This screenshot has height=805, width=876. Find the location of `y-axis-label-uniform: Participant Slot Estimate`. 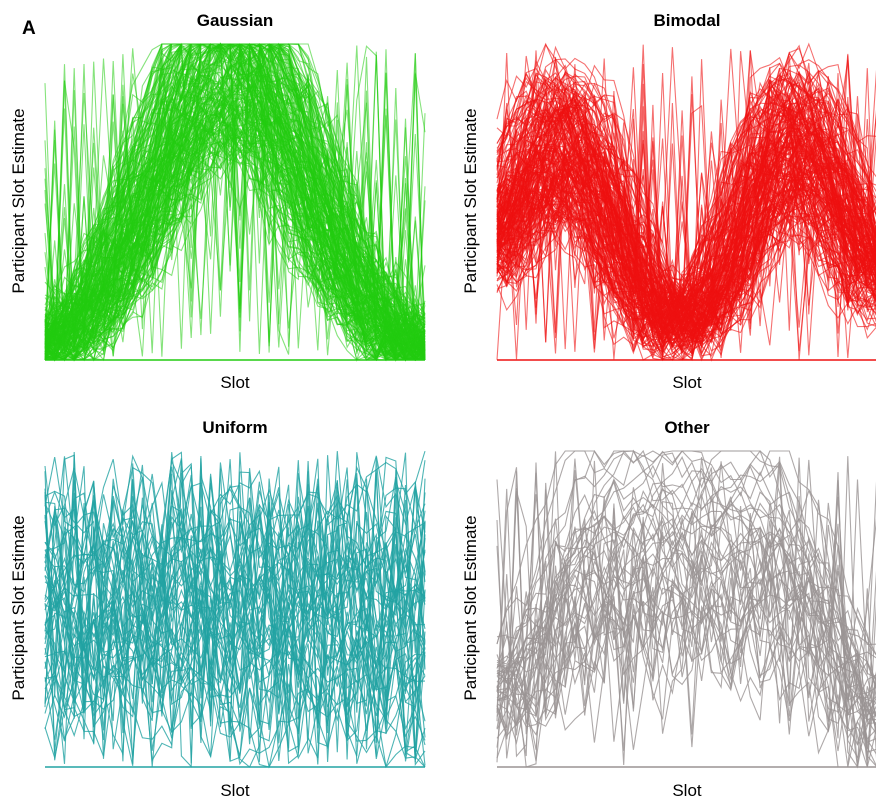

y-axis-label-uniform: Participant Slot Estimate is located at coordinates (18, 607).